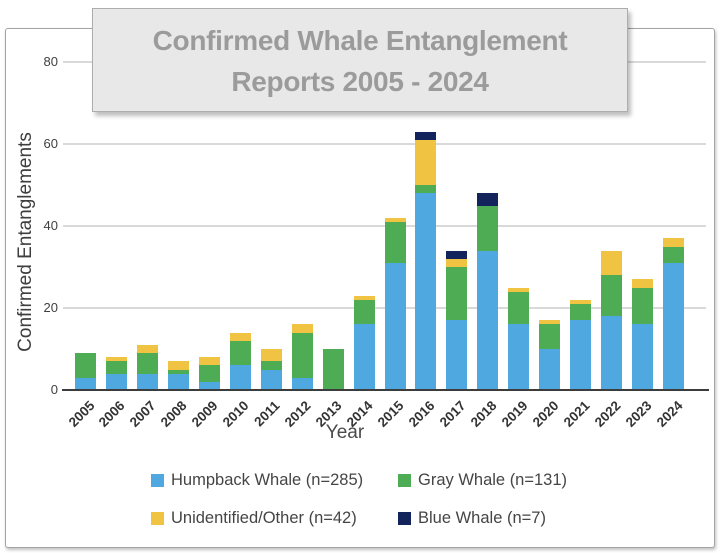 This screenshot has height=553, width=720. Describe the element at coordinates (54, 389) in the screenshot. I see `y-tick-label-0: 0` at that location.